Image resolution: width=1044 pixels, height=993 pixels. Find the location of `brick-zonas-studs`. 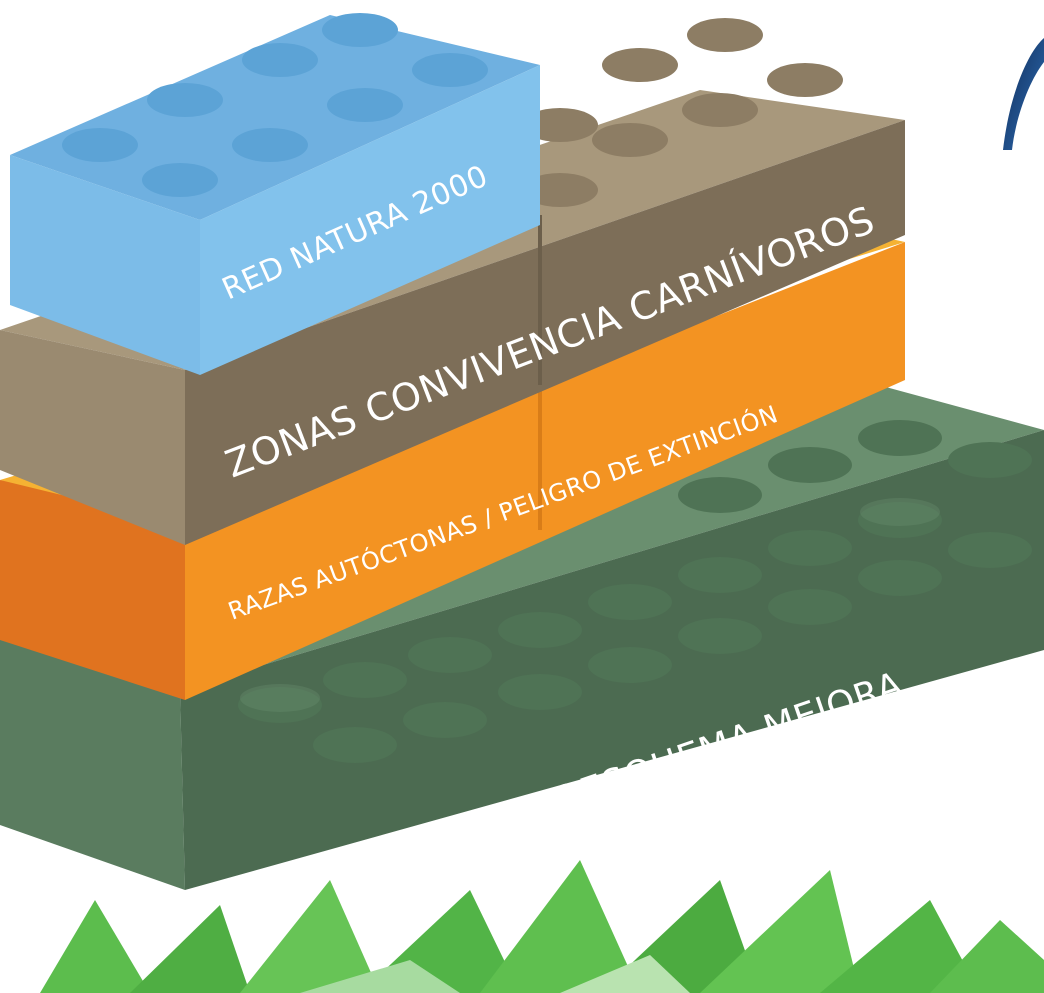

brick-zonas-studs is located at coordinates (682, 112).